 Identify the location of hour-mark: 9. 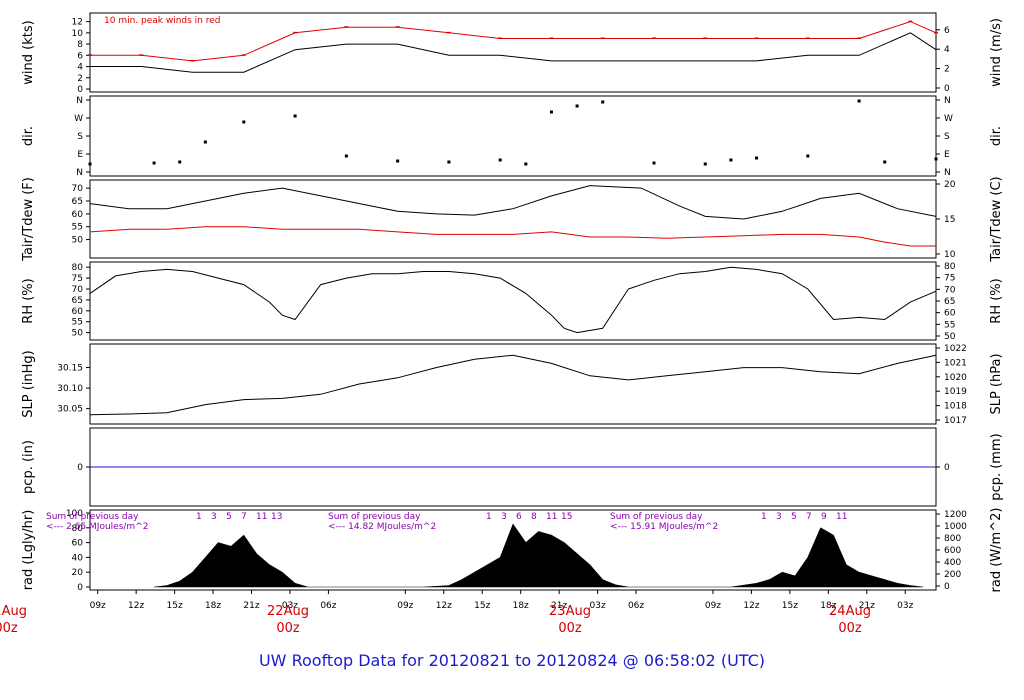
(824, 517).